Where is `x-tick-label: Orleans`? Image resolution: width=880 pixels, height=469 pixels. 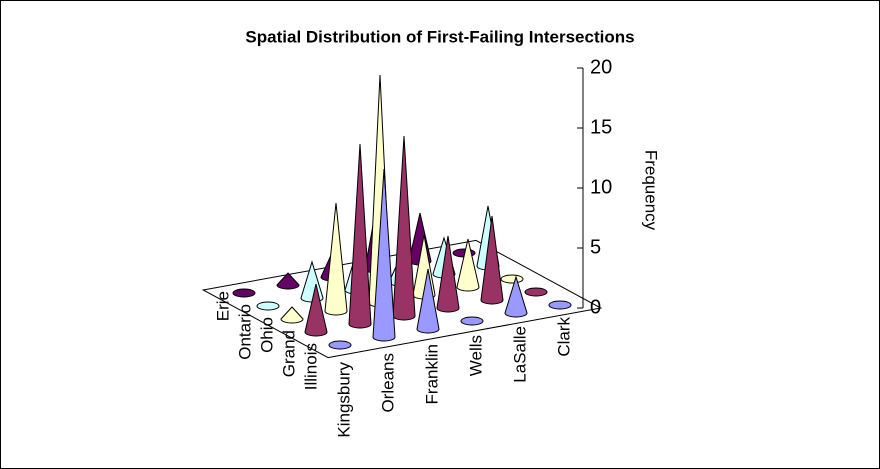
x-tick-label: Orleans is located at coordinates (387, 383).